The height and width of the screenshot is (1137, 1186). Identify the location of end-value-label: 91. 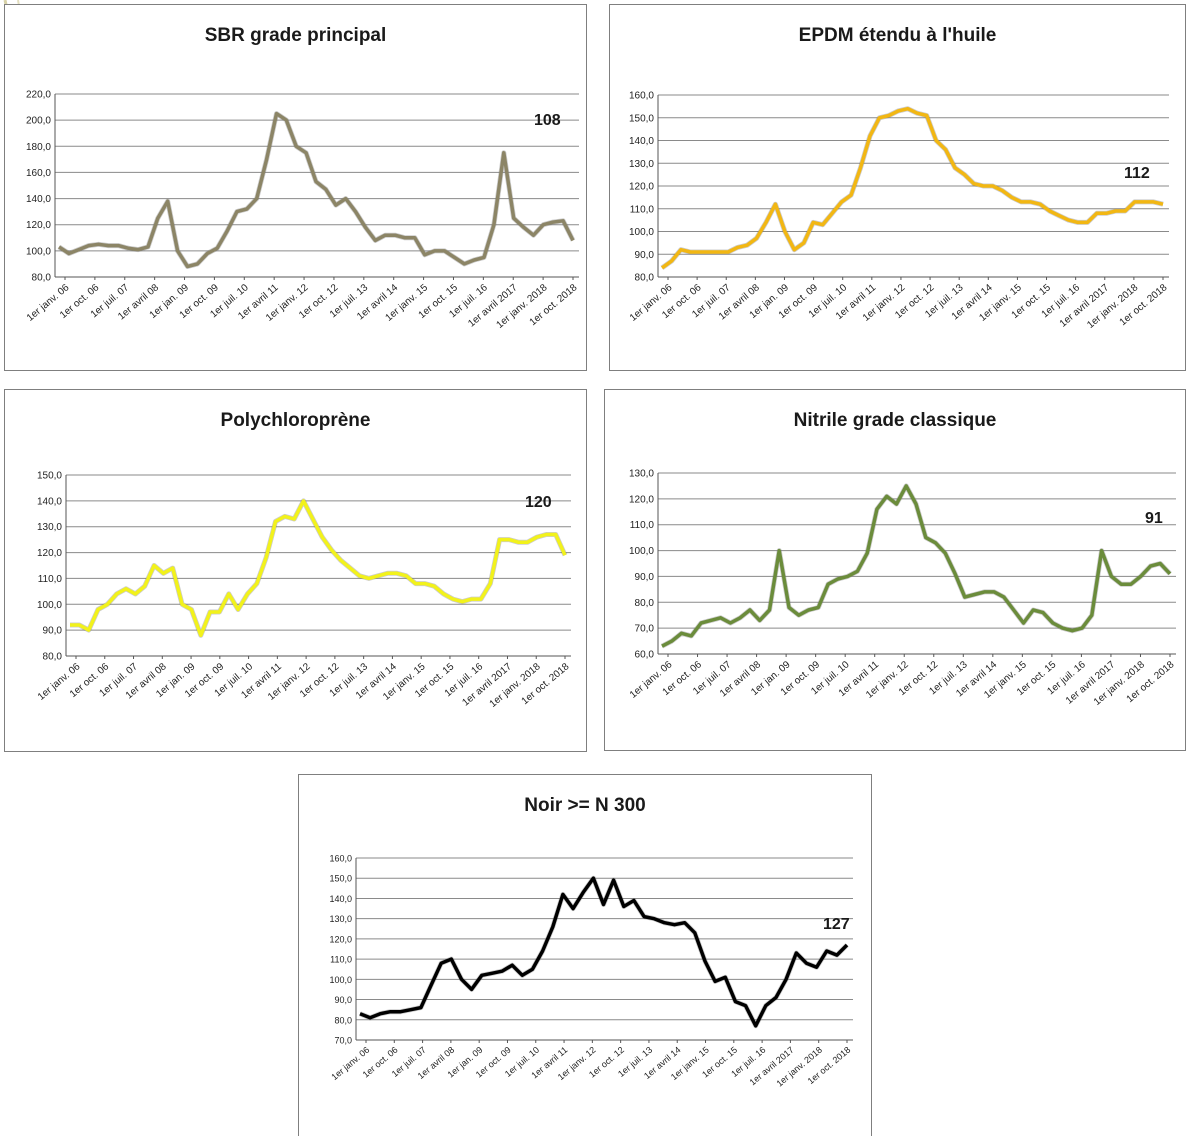
(1154, 518).